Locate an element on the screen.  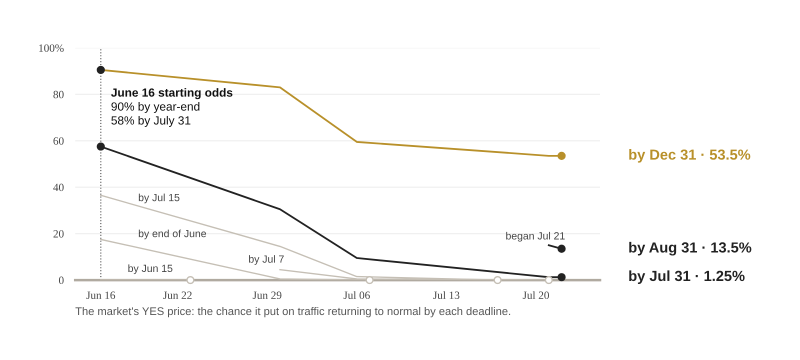
annotation: by Jul 15 is located at coordinates (159, 199).